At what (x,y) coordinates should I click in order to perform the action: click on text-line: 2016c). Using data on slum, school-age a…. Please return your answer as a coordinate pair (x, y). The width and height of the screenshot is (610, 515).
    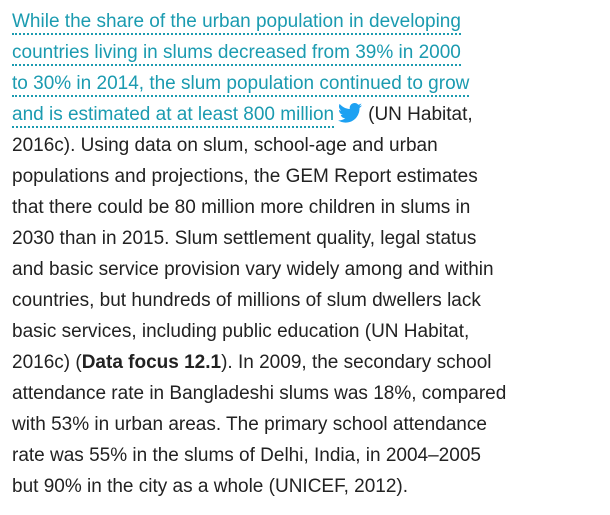
    Looking at the image, I should click on (311, 145).